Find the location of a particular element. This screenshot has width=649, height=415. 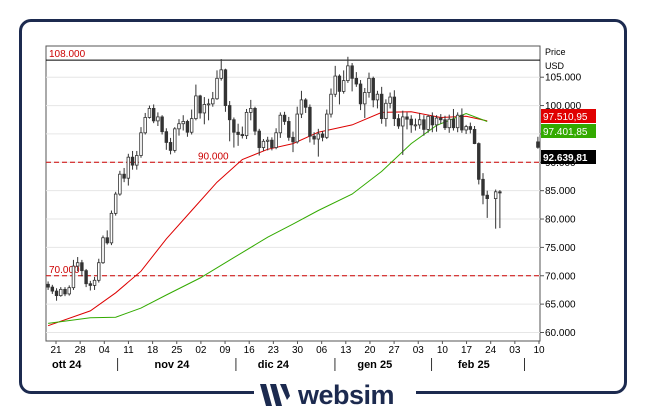

x-tick-label: 27 is located at coordinates (395, 350).